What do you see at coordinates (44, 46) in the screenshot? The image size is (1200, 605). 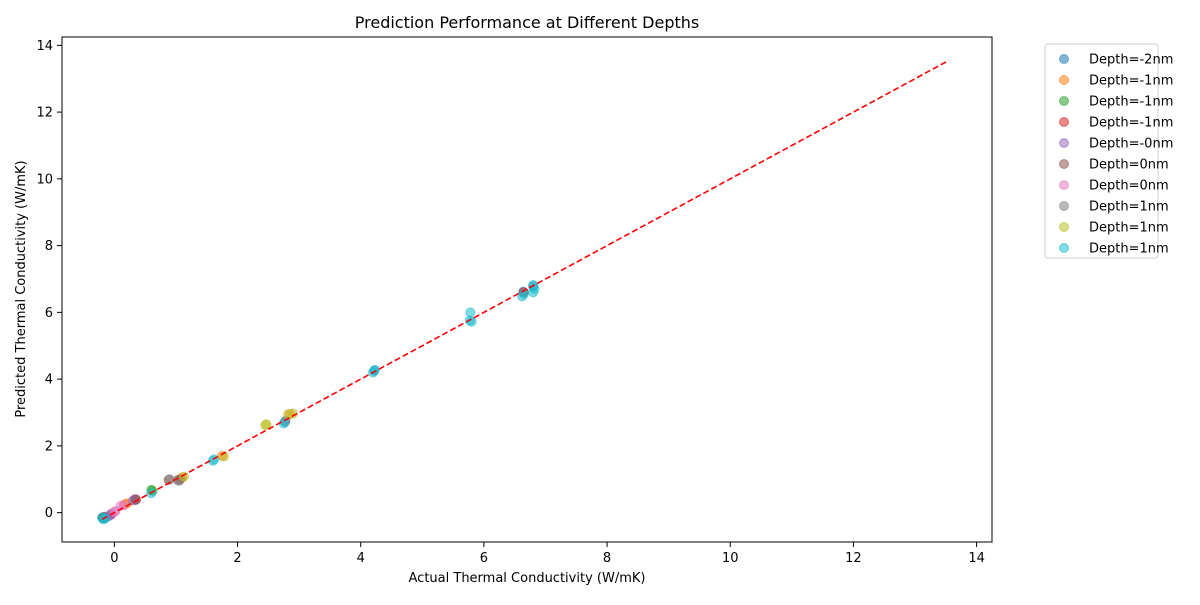 I see `y-tick-label: 14` at bounding box center [44, 46].